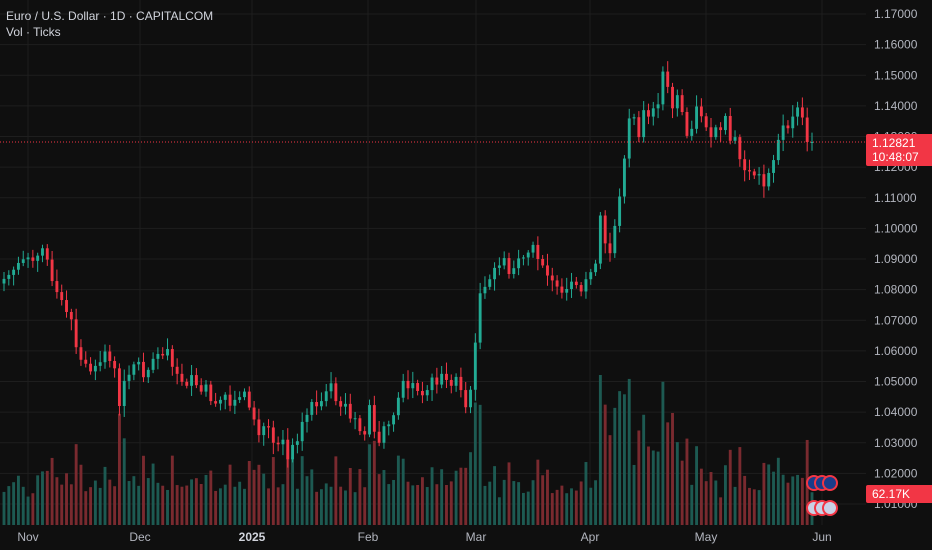 The image size is (932, 550). What do you see at coordinates (33, 32) in the screenshot?
I see `volume-indicator-label: Vol · Ticks` at bounding box center [33, 32].